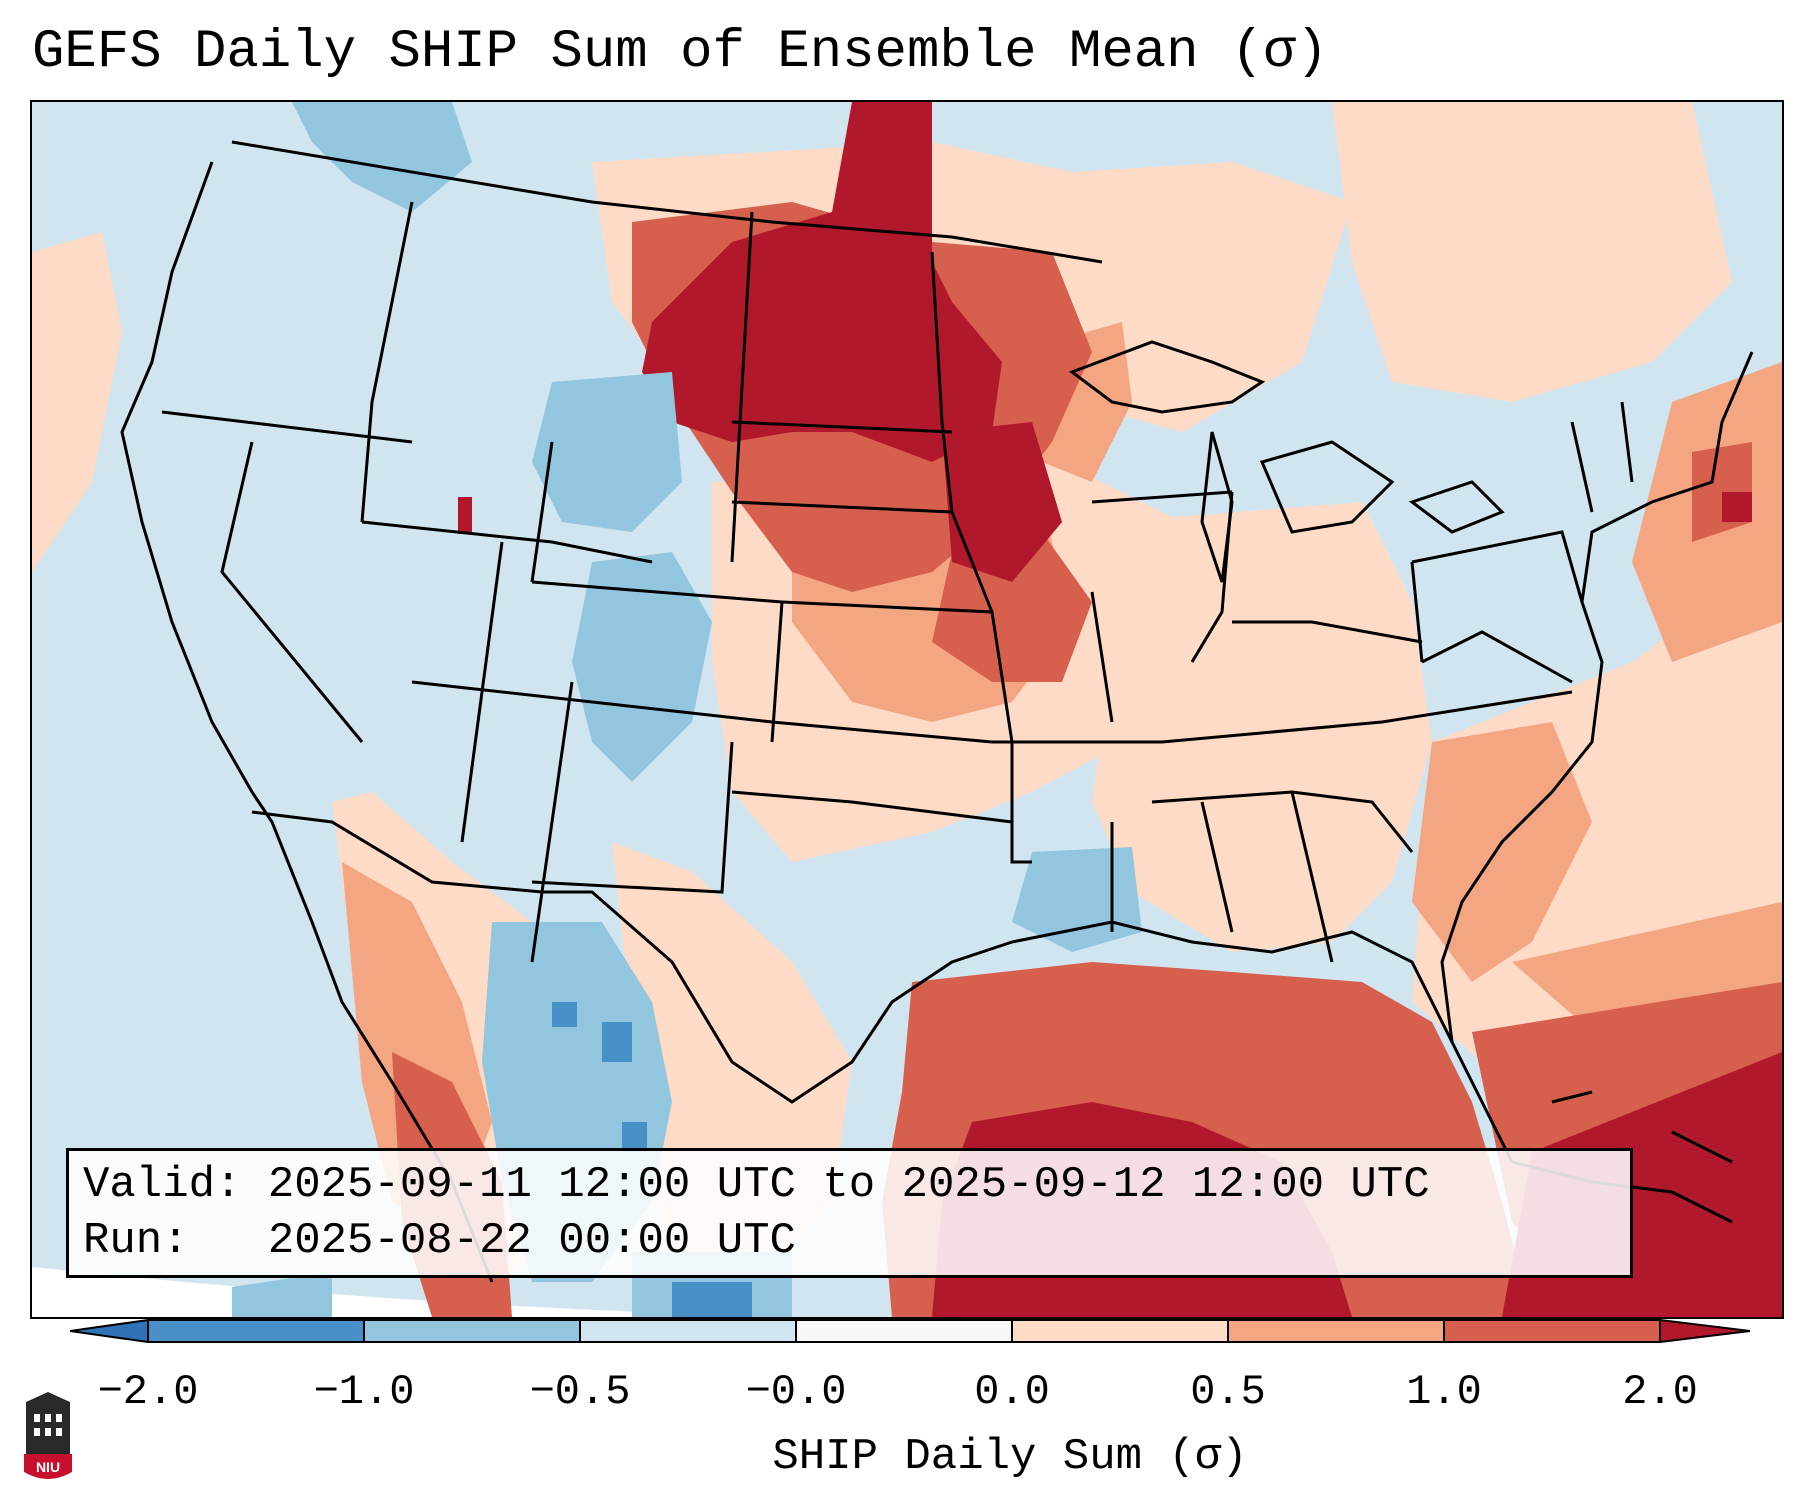  Describe the element at coordinates (48, 1435) in the screenshot. I see `niu-logo-icon: NIU` at that location.